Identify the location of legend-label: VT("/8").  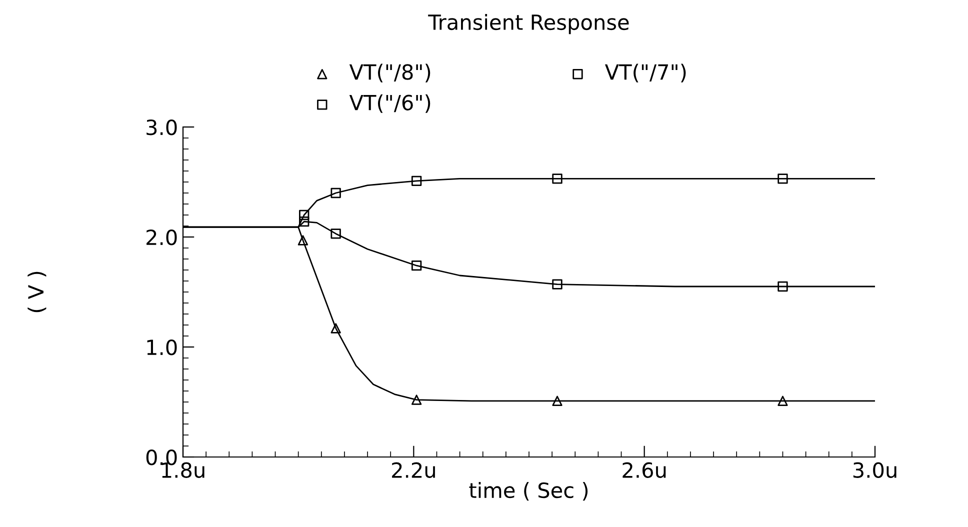
(389, 73).